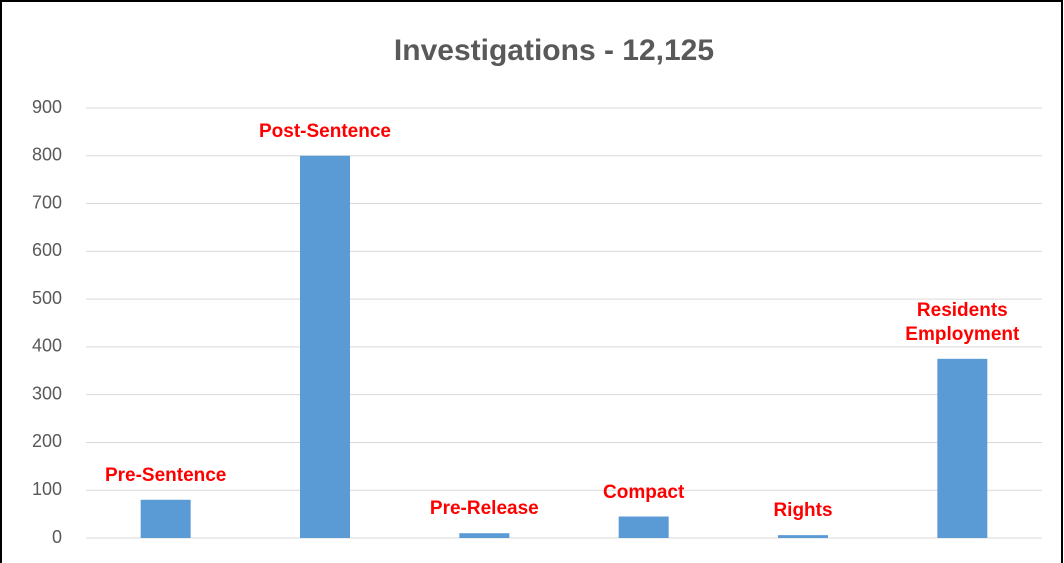 This screenshot has width=1064, height=563. Describe the element at coordinates (47, 202) in the screenshot. I see `y-tick-label: 700` at that location.